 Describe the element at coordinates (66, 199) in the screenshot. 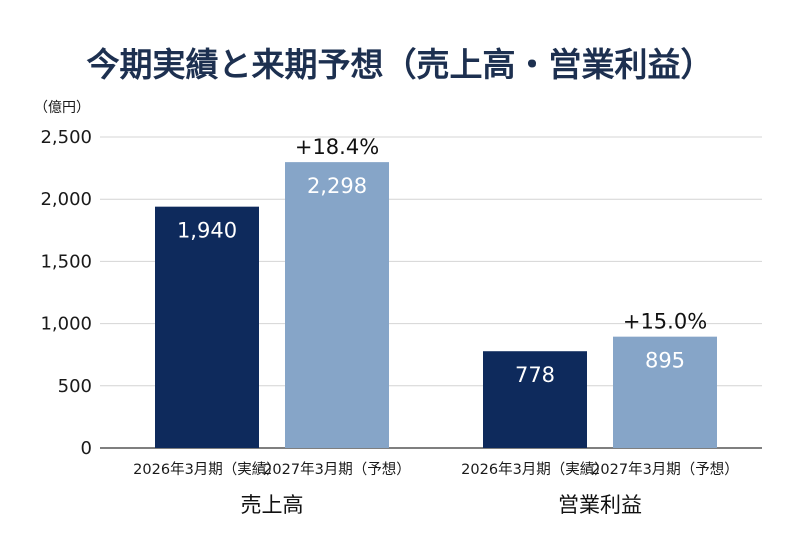

I see `y-tick-label: 2,000` at that location.